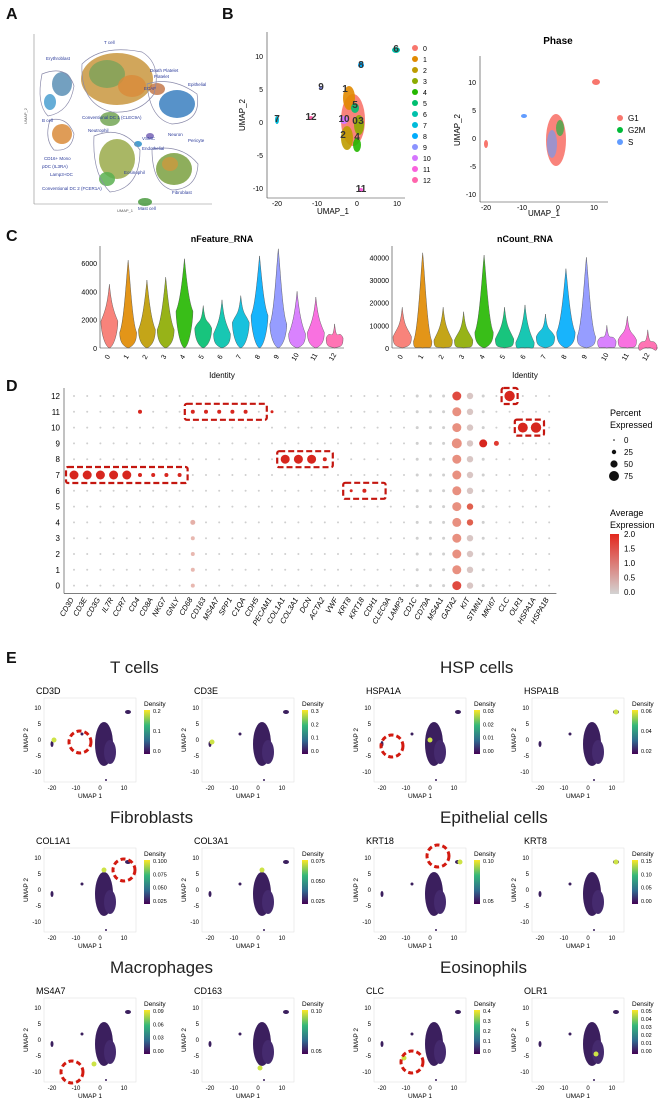 The height and width of the screenshot is (1114, 668). What do you see at coordinates (487, 1032) in the screenshot?
I see `density-colorbar-tick: 0.2` at bounding box center [487, 1032].